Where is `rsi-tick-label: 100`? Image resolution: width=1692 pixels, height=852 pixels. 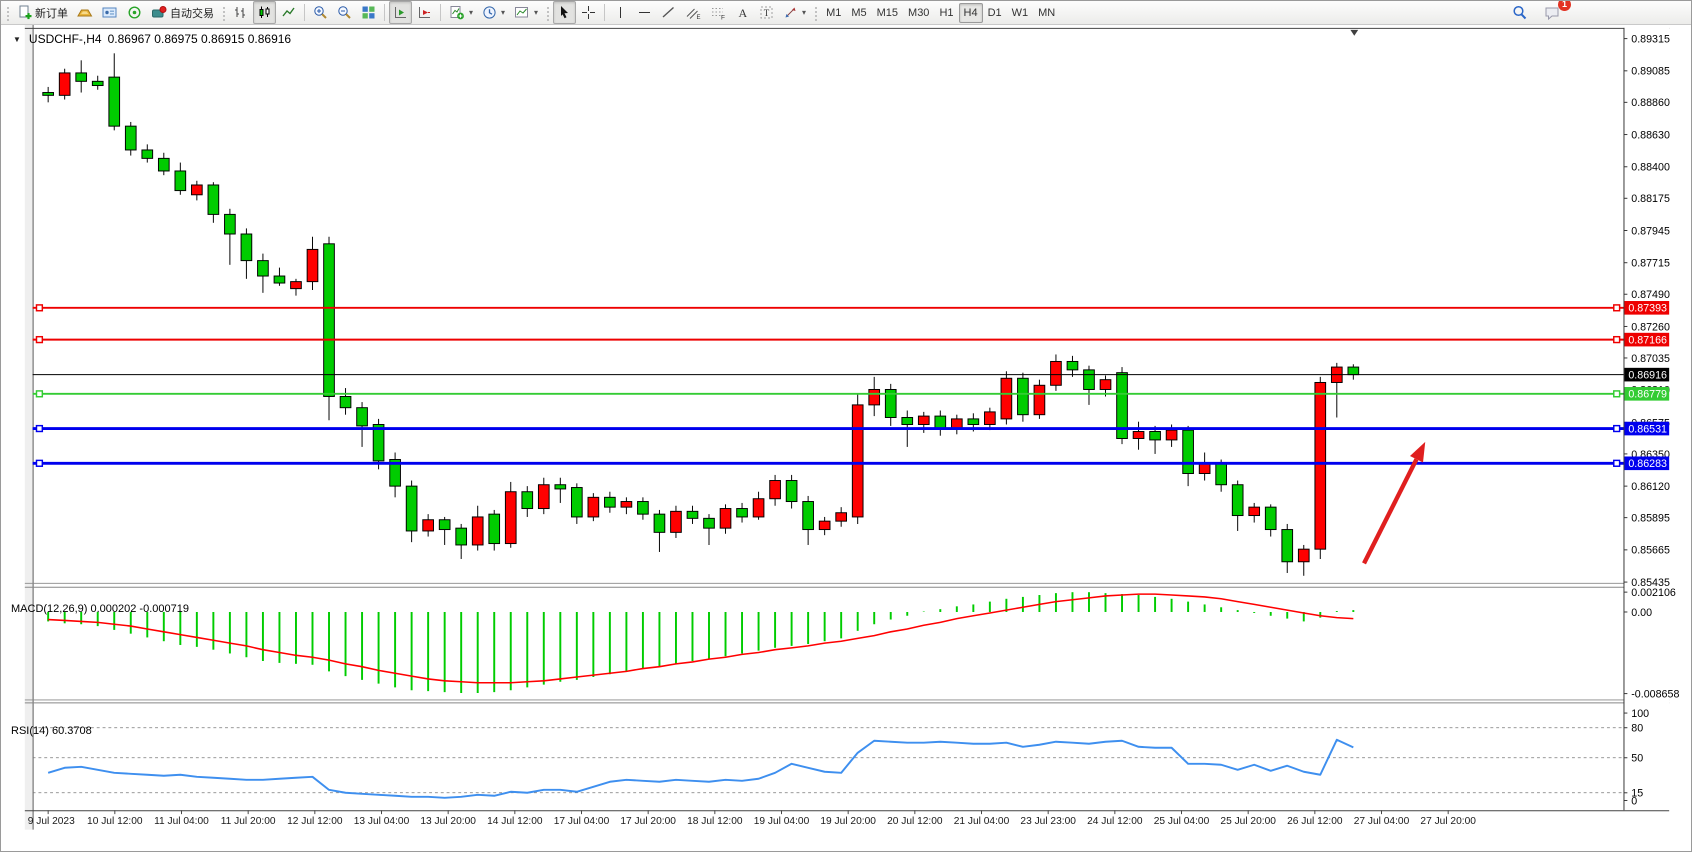
rsi-tick-label: 100 is located at coordinates (1640, 714).